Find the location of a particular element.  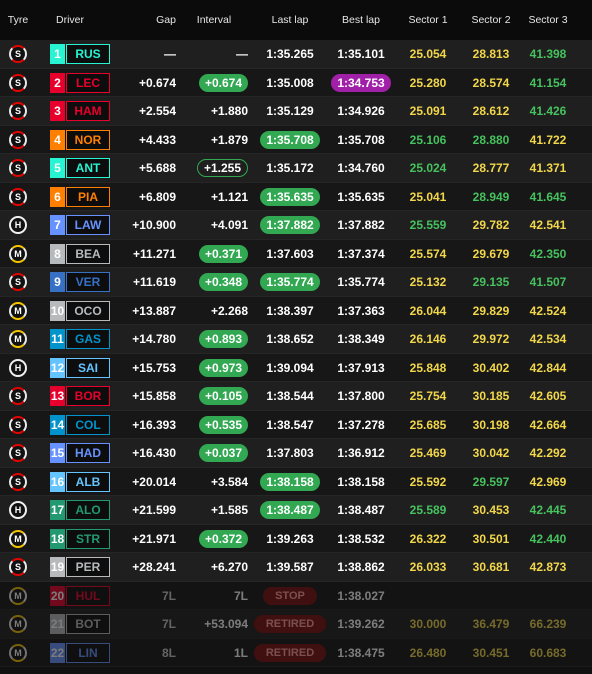

last-lap-value: 1:35.172 is located at coordinates (290, 168).